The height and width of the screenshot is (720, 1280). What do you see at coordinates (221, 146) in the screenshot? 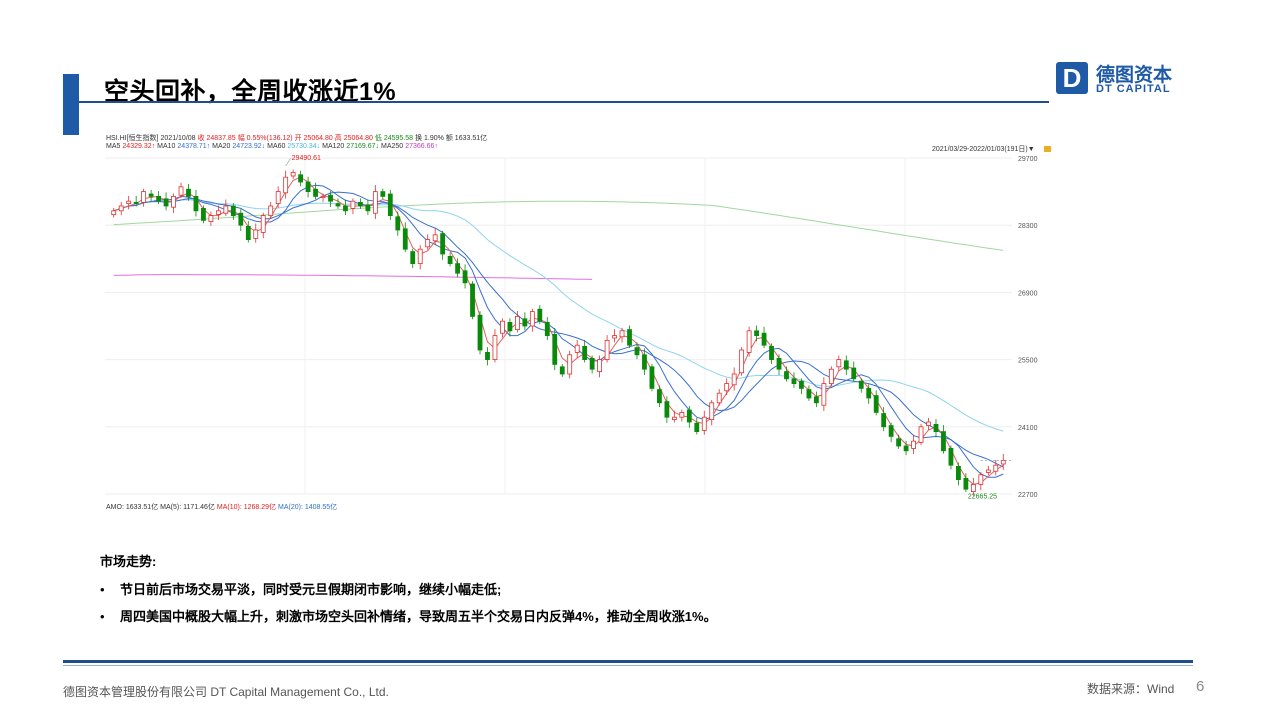
I see `chart-info-item: MA20` at bounding box center [221, 146].